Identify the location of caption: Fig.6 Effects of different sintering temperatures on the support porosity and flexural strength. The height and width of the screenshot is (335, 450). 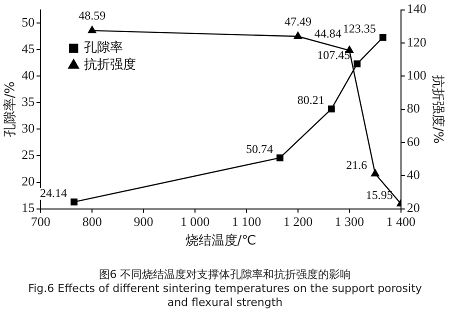
(225, 296).